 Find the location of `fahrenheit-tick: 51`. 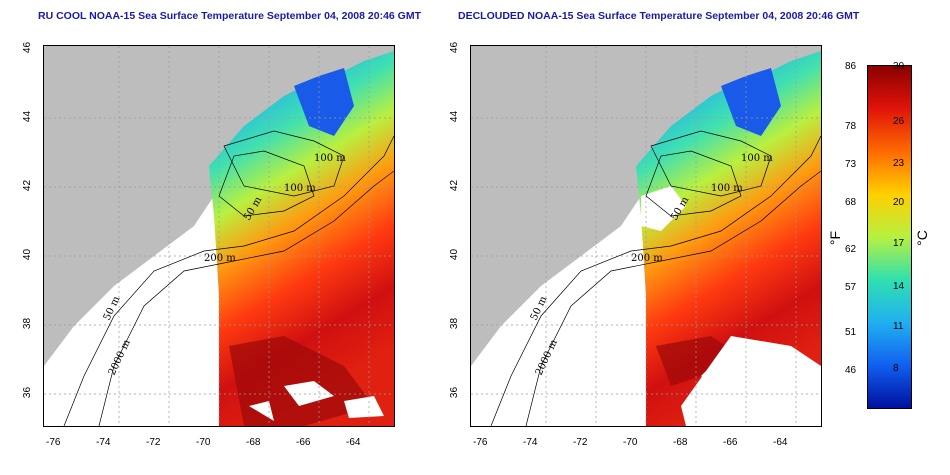

fahrenheit-tick: 51 is located at coordinates (851, 332).